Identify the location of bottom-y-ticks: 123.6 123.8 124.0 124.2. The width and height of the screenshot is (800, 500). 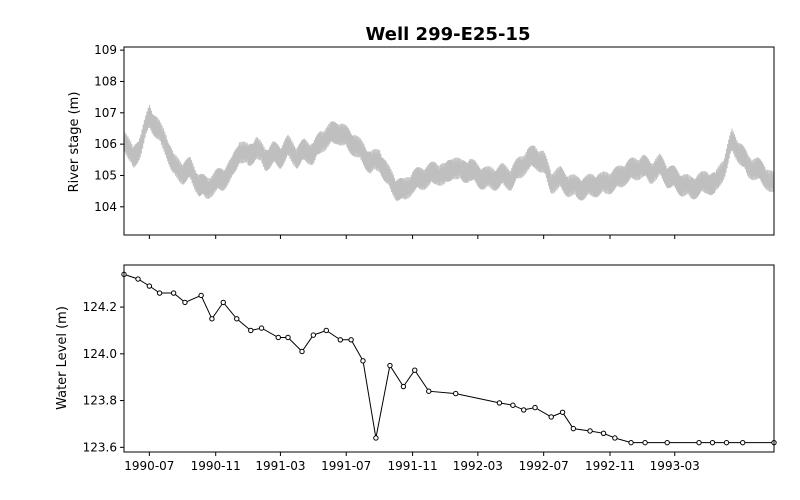
(103, 377).